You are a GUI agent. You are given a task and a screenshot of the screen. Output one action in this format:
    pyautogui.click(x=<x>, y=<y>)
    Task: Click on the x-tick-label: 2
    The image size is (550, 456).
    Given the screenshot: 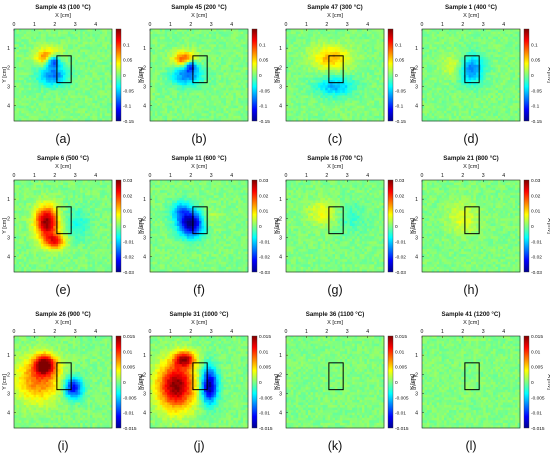 What is the action you would take?
    pyautogui.click(x=326, y=25)
    